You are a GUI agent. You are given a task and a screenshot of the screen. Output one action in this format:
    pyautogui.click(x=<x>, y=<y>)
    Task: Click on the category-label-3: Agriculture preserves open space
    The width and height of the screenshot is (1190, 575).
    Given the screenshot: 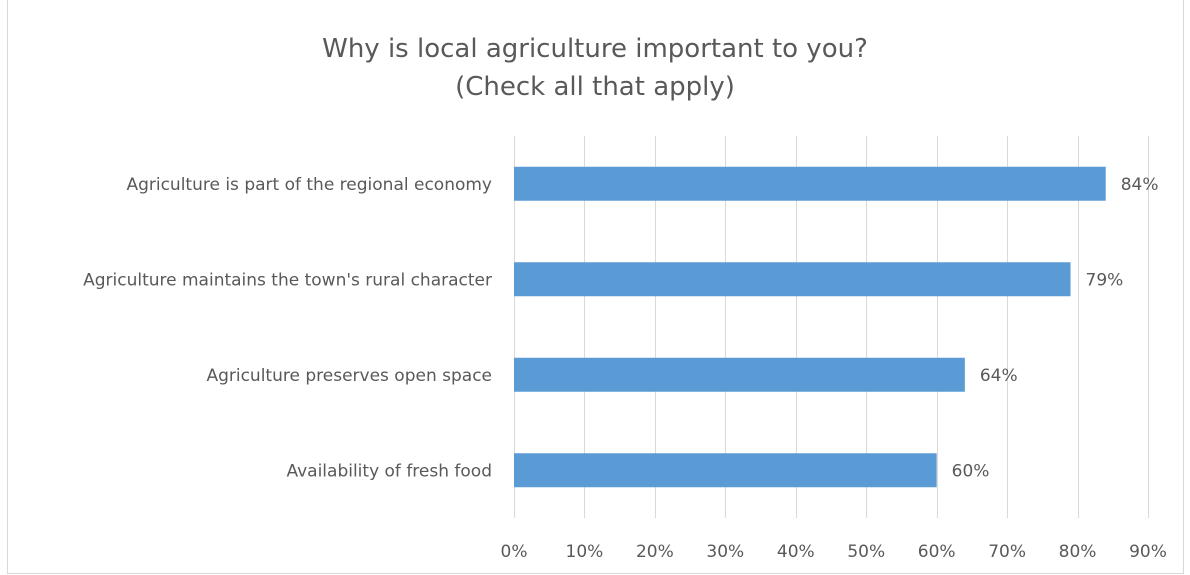 What is the action you would take?
    pyautogui.click(x=349, y=376)
    